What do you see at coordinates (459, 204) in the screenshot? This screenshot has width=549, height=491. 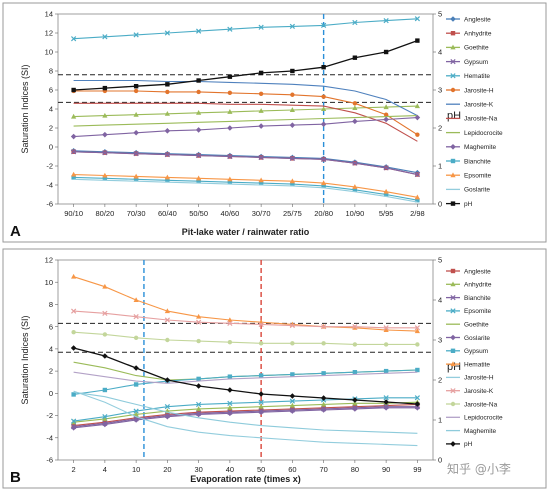 I see `chart-a-legend-item-ph: pH` at bounding box center [459, 204].